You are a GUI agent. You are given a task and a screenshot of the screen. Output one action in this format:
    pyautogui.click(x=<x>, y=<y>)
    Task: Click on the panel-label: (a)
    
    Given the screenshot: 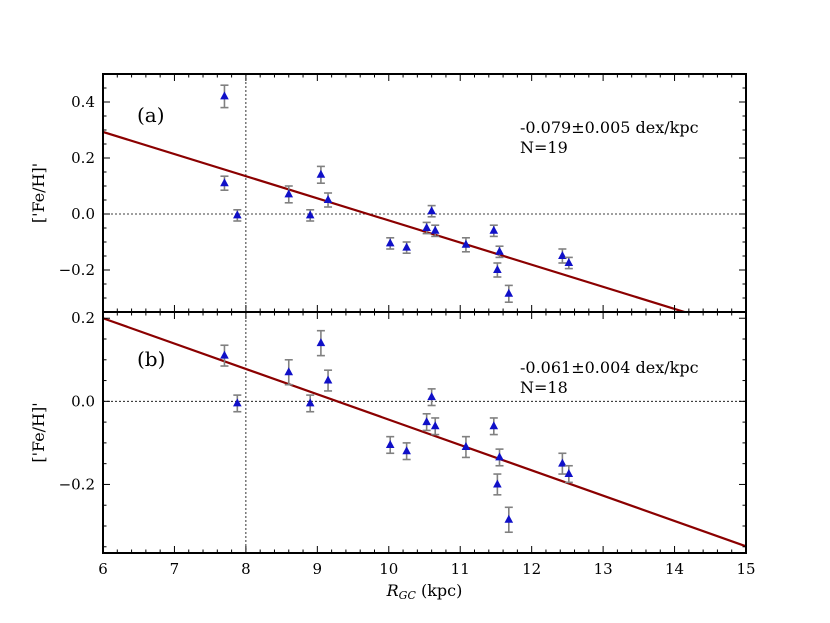 What is the action you would take?
    pyautogui.click(x=151, y=115)
    